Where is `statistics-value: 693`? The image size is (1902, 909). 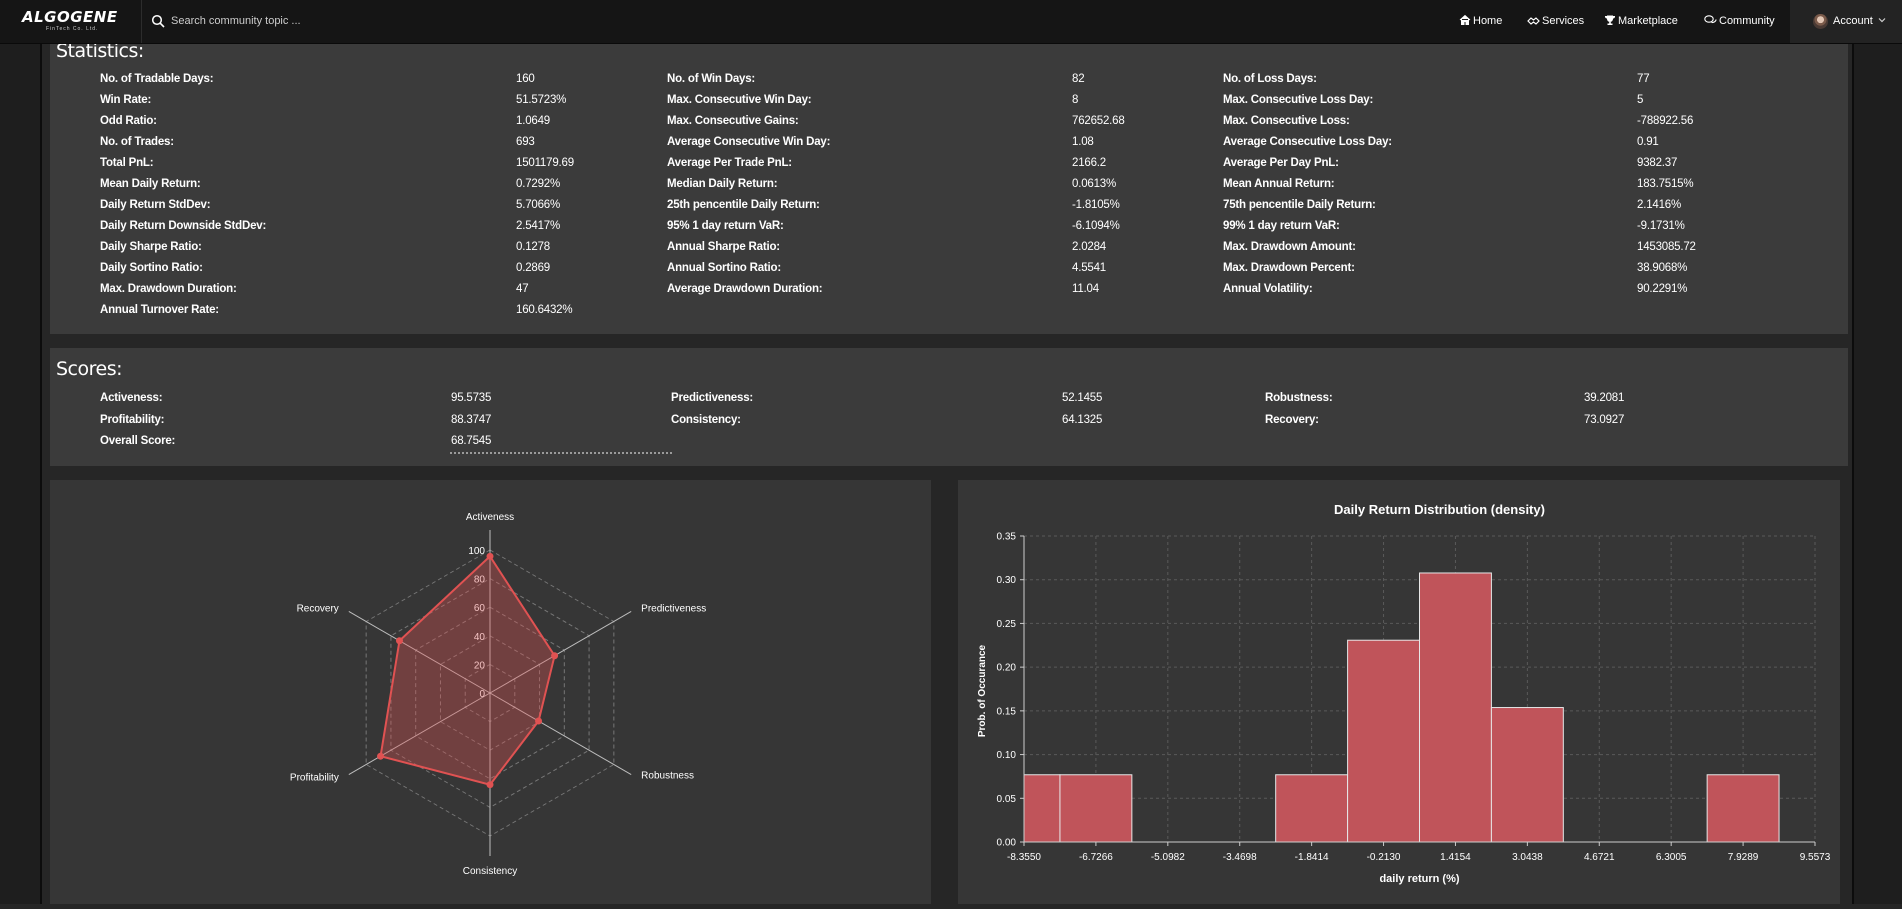 statistics-value: 693 is located at coordinates (525, 142).